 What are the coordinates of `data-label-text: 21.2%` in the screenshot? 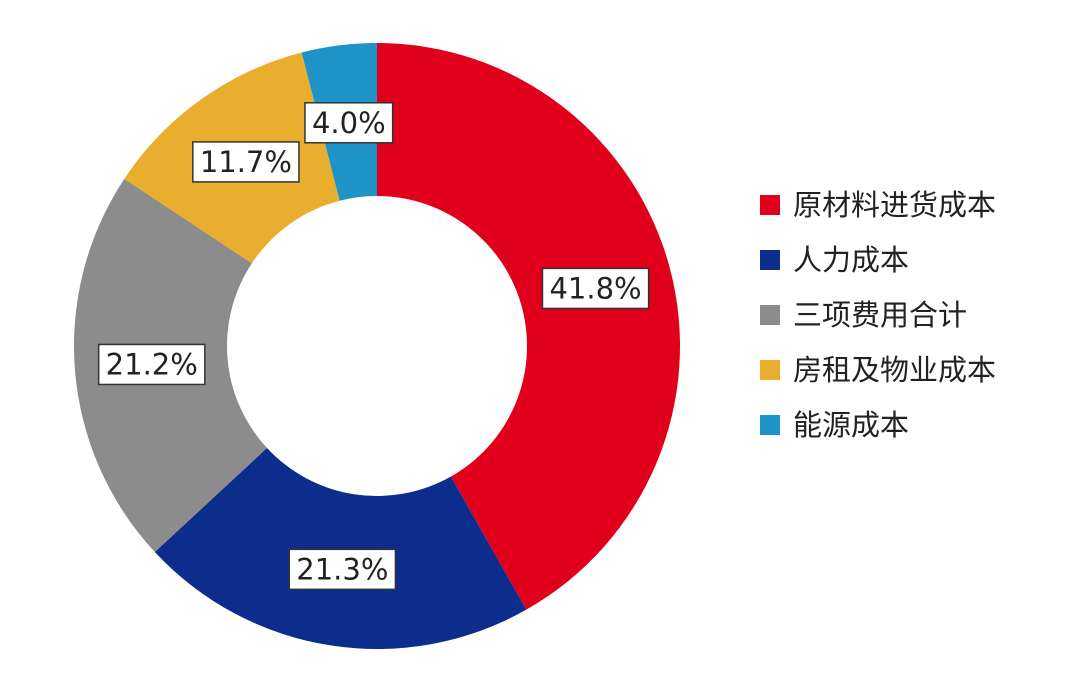 It's located at (152, 364).